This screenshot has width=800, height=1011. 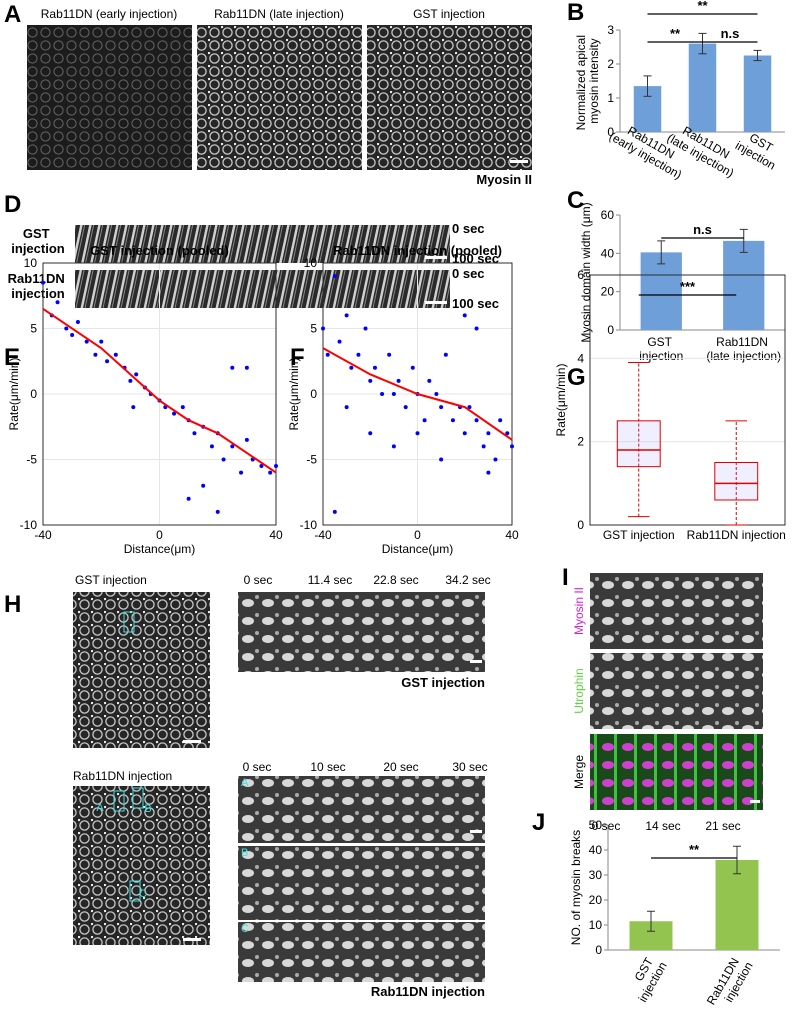 I want to click on x-tick-label: 0, so click(x=417, y=535).